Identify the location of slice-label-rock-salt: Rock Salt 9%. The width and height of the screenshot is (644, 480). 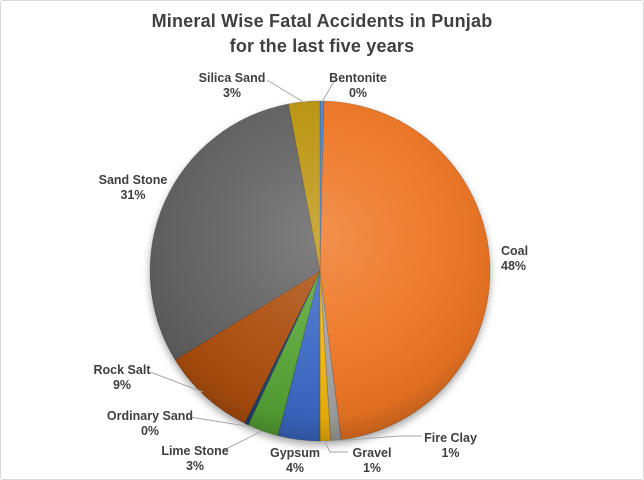
(122, 378).